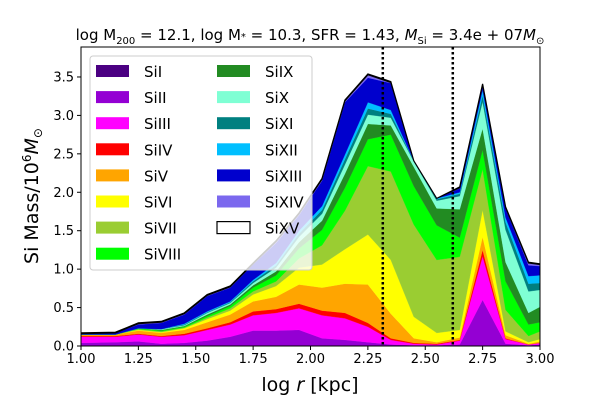  I want to click on legend-item-sixiv: SiXIV, so click(260, 203).